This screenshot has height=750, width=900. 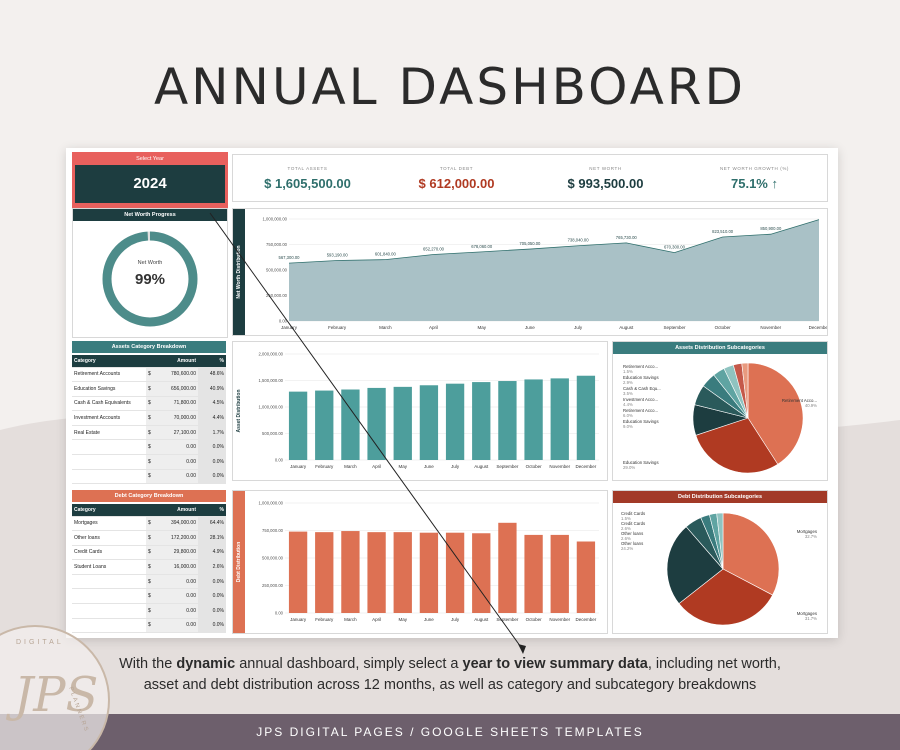 I want to click on table-cell: Education Savings, so click(x=109, y=389).